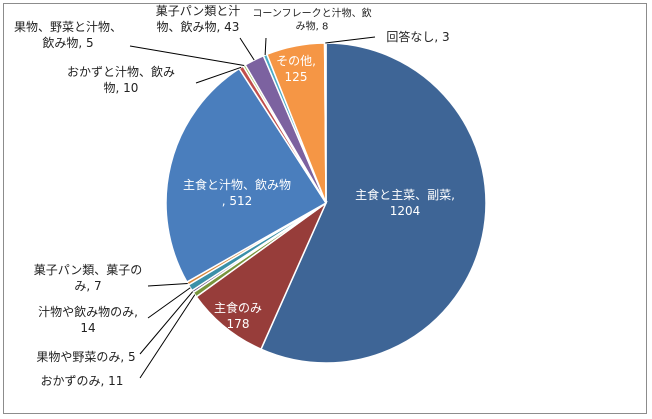 This screenshot has width=652, height=419. I want to click on data-label-9: 果物、野菜と汁物、飲み物, 5, so click(68, 35).